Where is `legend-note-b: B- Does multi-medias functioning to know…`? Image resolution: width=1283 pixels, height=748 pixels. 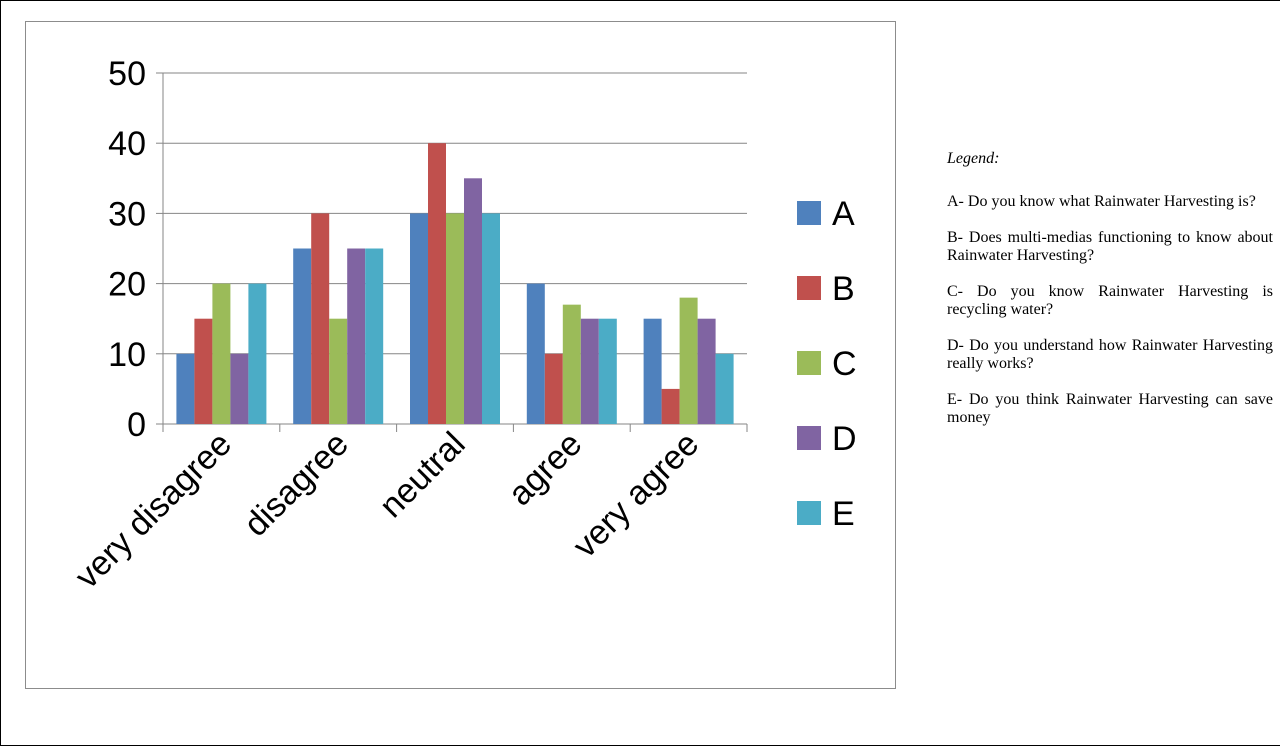 legend-note-b: B- Does multi-medias functioning to know… is located at coordinates (1110, 246).